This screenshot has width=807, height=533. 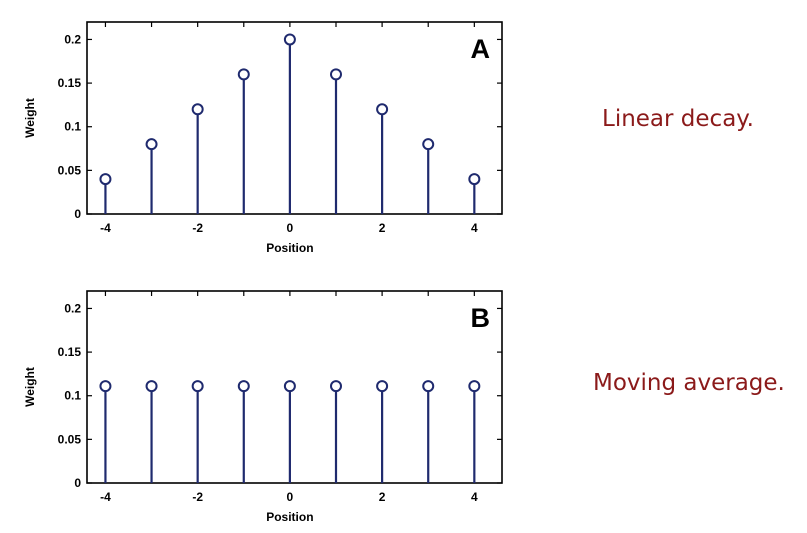 I want to click on caption-linear-decay: Linear decay., so click(x=678, y=119).